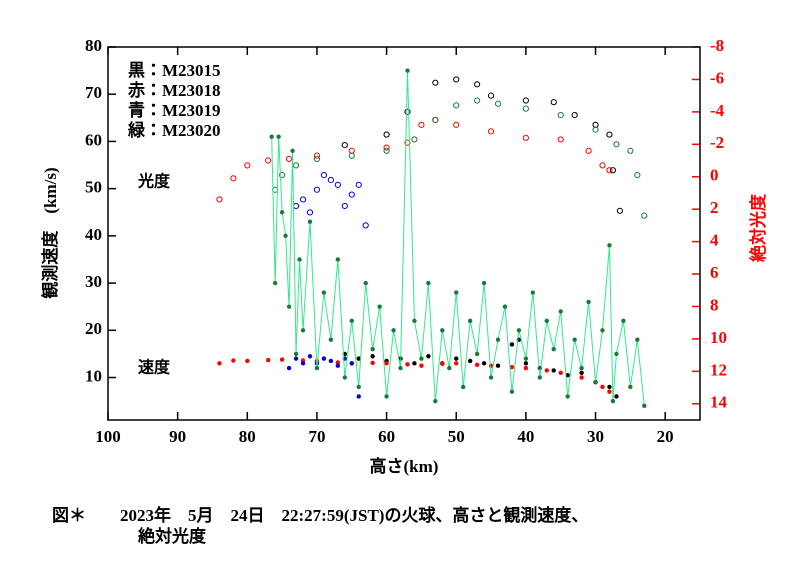 This screenshot has width=800, height=580. What do you see at coordinates (93, 234) in the screenshot?
I see `y-tick-label: 40` at bounding box center [93, 234].